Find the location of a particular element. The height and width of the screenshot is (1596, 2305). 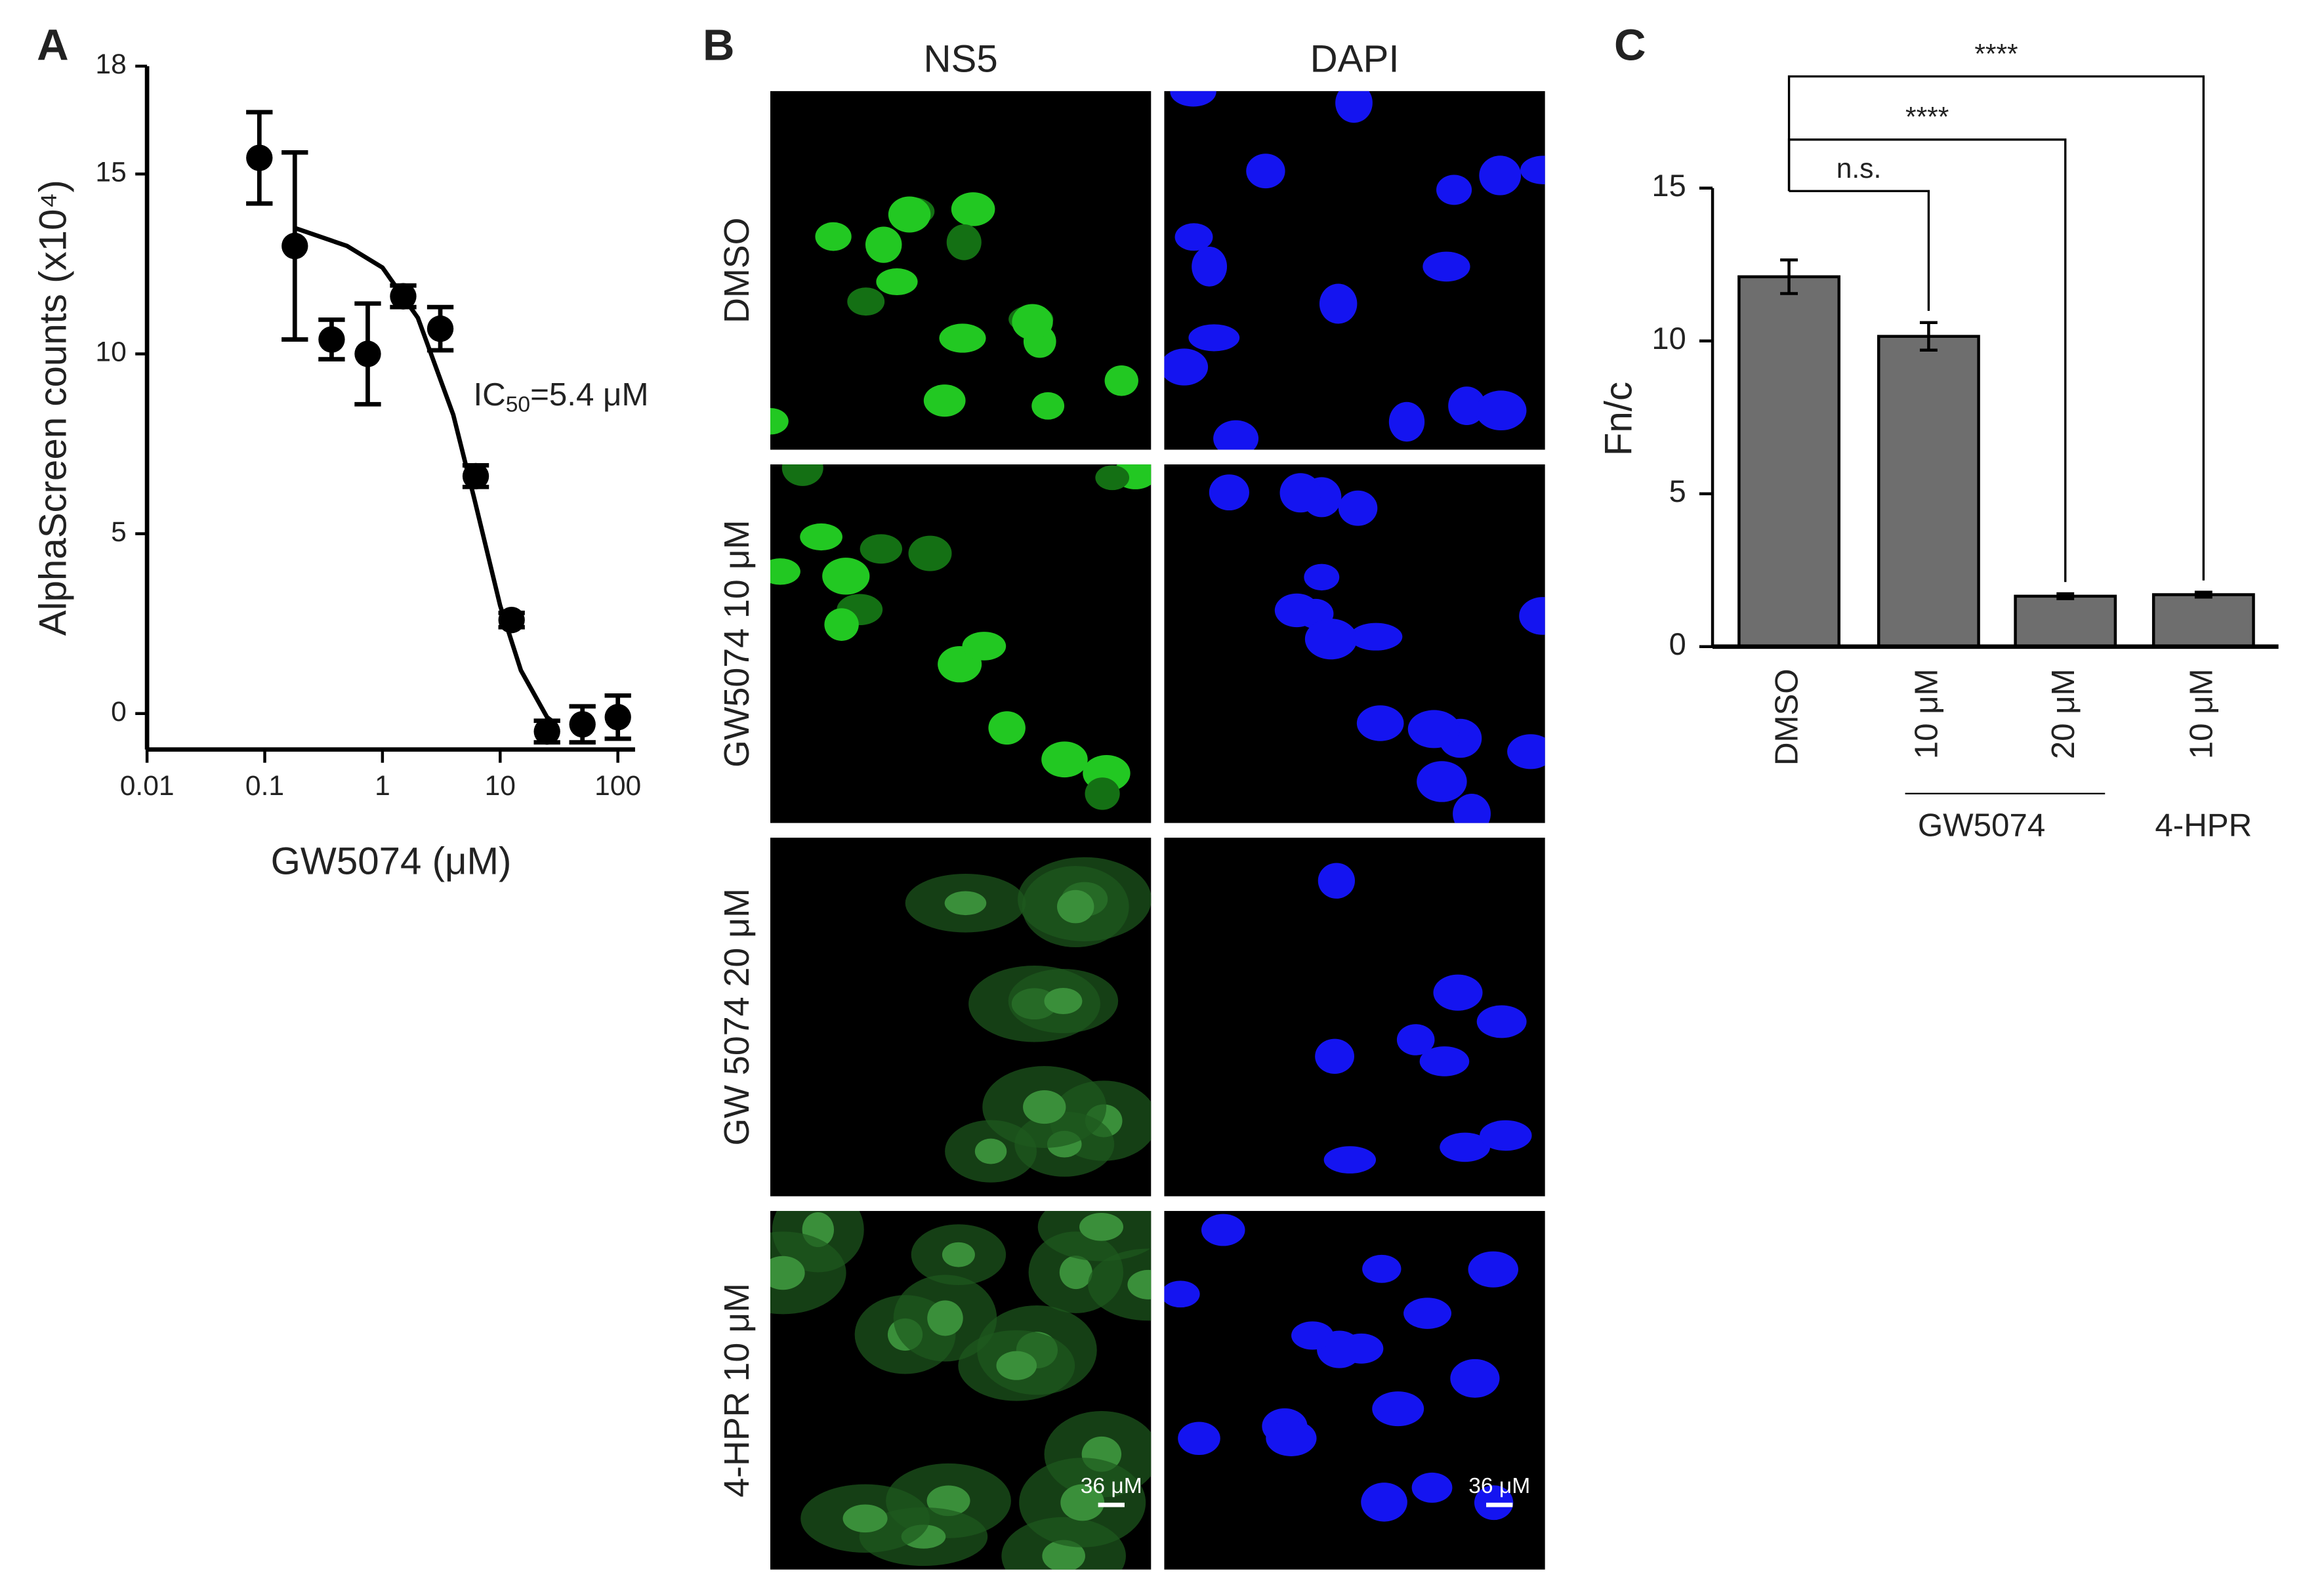

annotation-part: IC is located at coordinates (489, 395).